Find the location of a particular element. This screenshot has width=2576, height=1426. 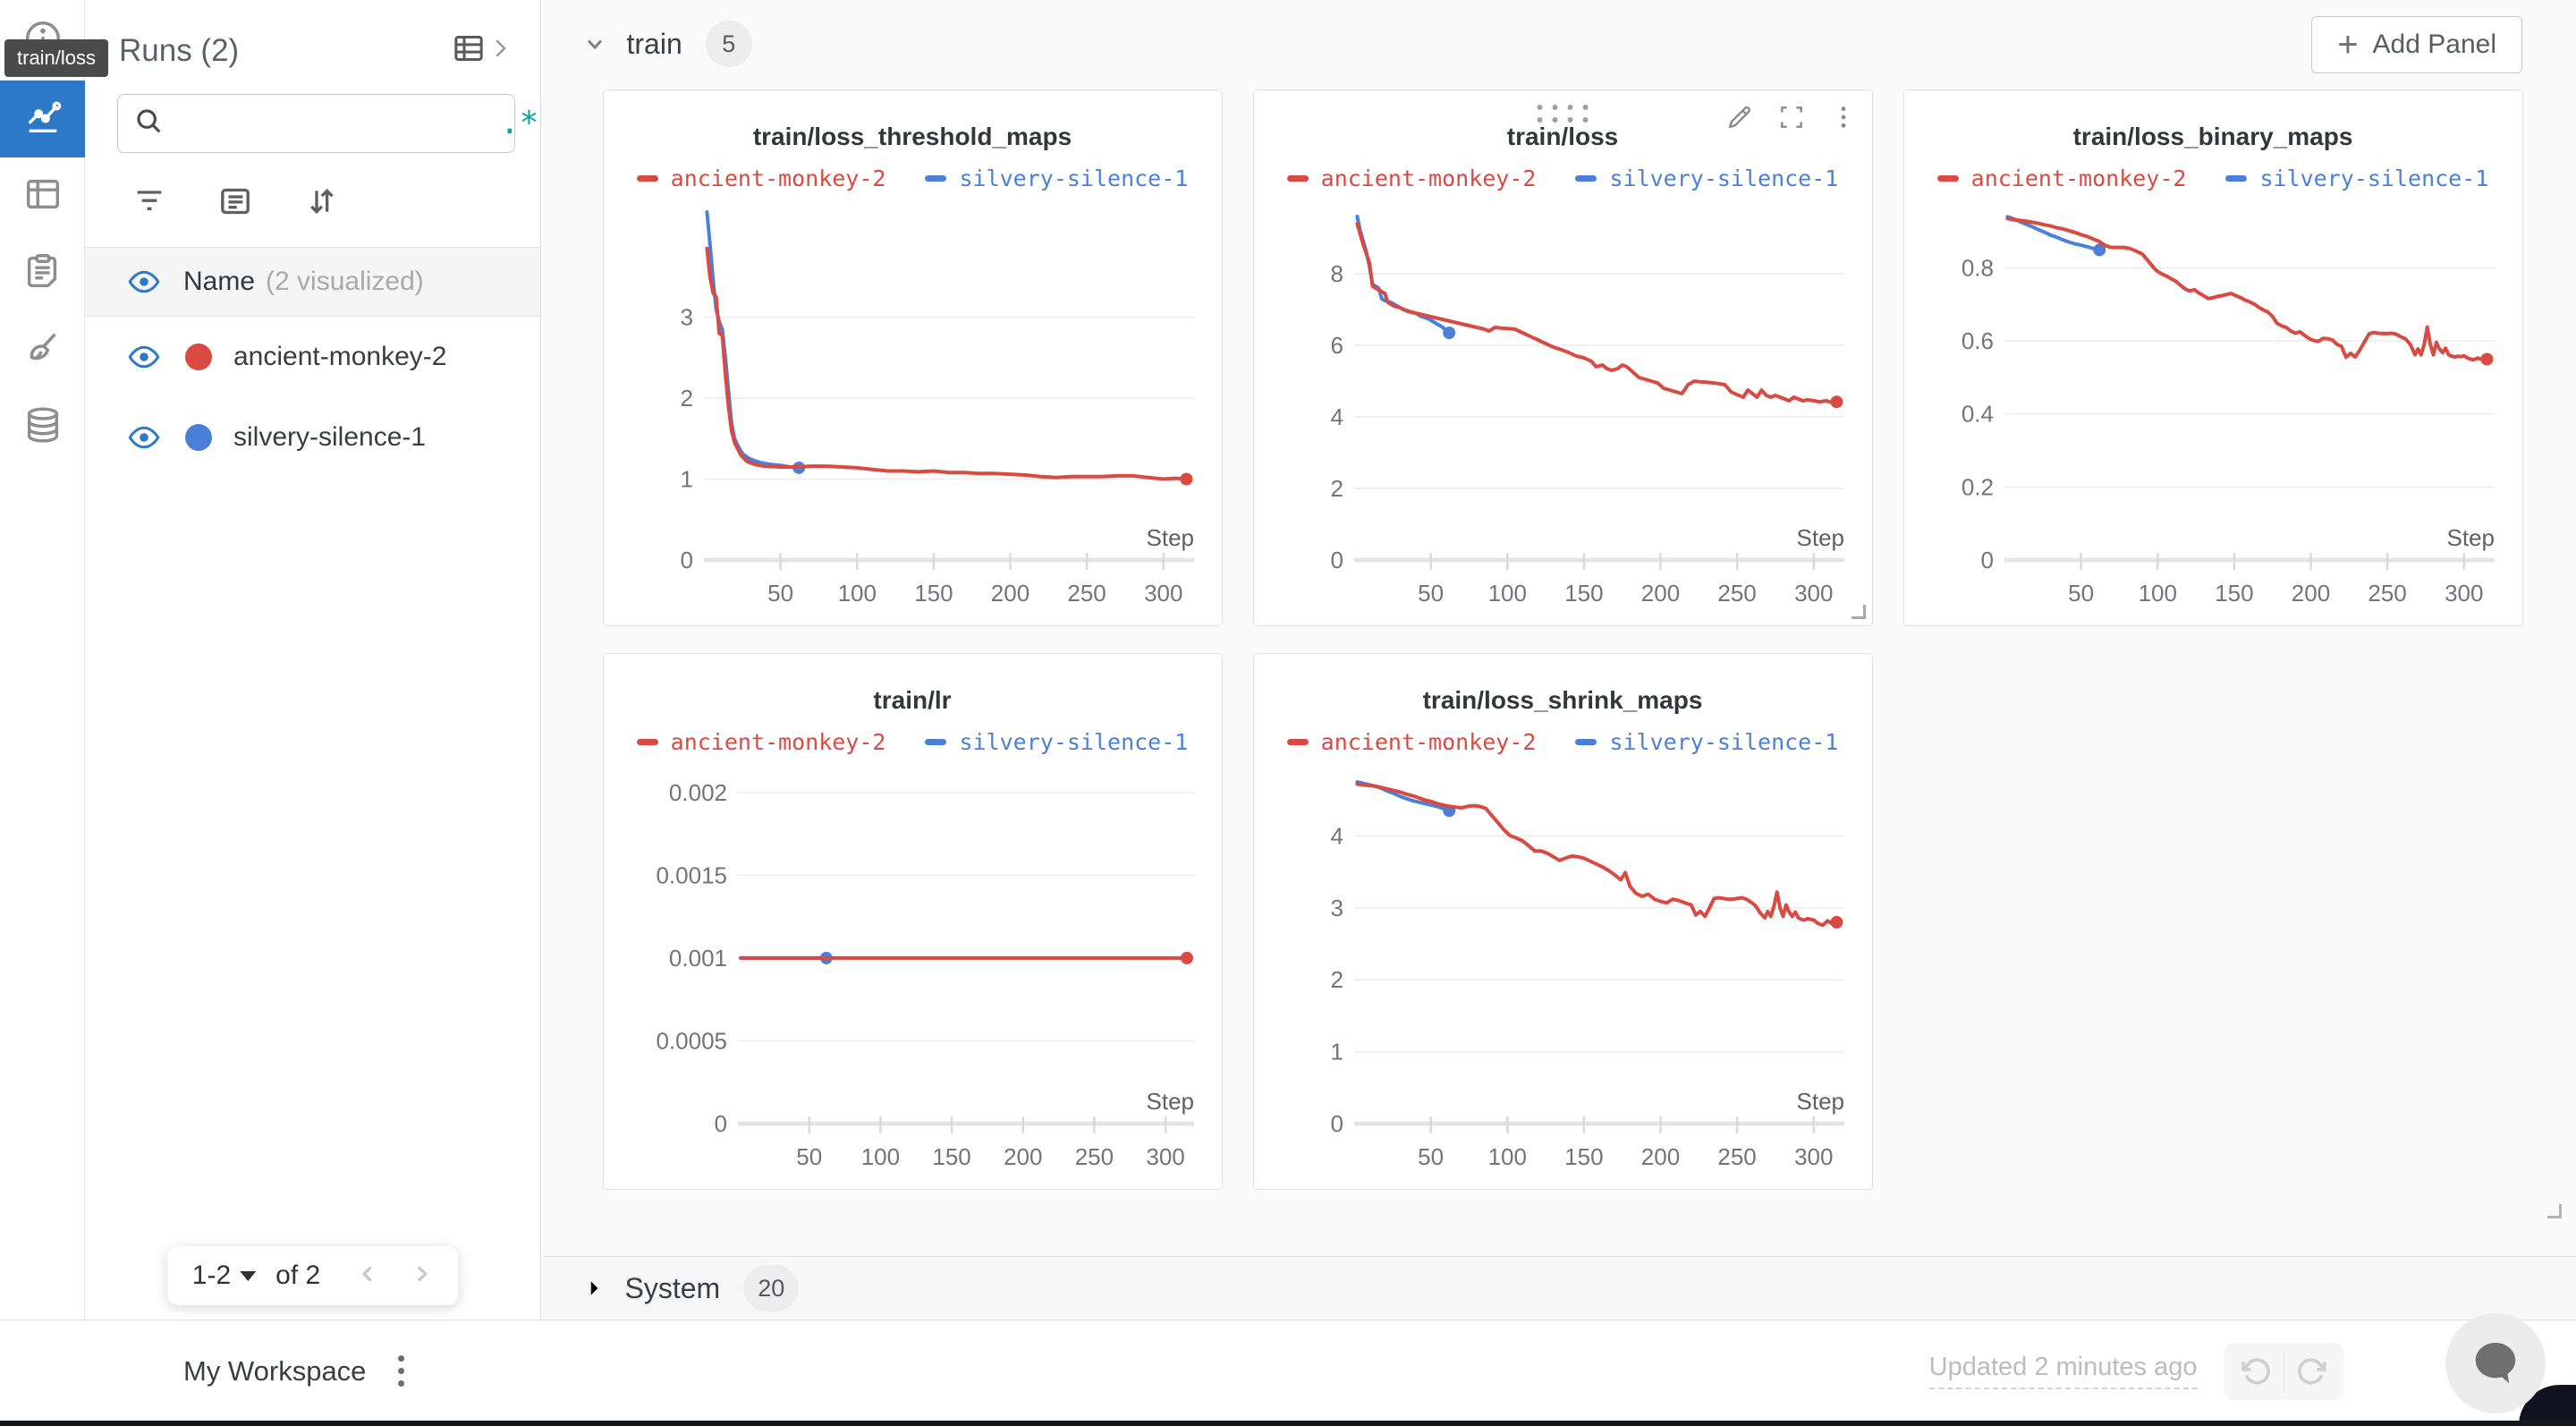

visualized-count-label: (2 visualized) is located at coordinates (345, 281).